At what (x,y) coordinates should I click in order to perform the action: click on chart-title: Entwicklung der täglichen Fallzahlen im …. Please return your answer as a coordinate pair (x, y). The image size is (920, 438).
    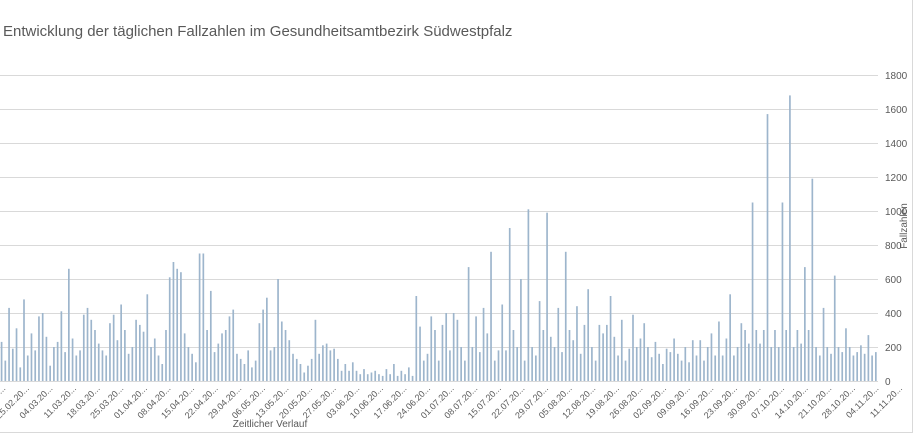
    Looking at the image, I should click on (258, 31).